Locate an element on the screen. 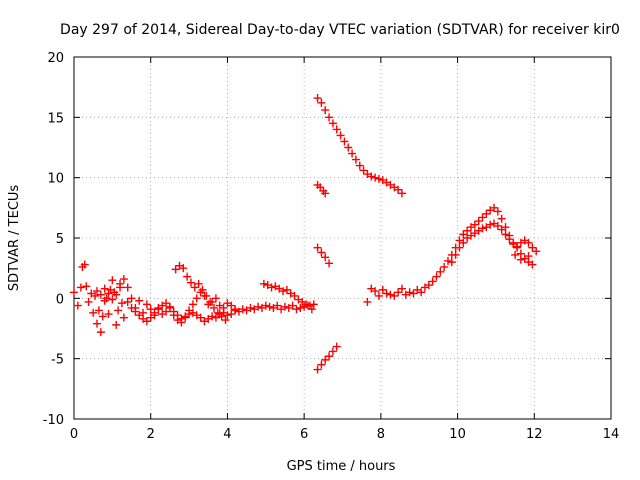  x-tick-label: 2 is located at coordinates (151, 434).